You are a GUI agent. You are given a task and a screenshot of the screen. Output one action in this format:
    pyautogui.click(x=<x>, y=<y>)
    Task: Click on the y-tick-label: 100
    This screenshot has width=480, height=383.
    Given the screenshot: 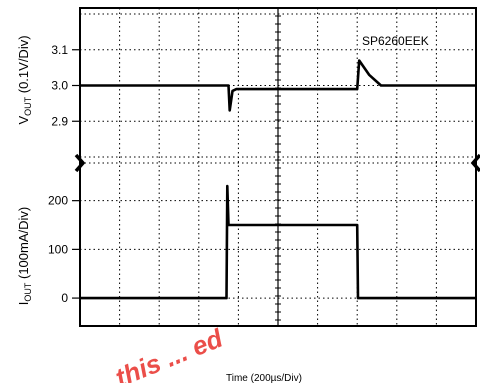 What is the action you would take?
    pyautogui.click(x=58, y=249)
    